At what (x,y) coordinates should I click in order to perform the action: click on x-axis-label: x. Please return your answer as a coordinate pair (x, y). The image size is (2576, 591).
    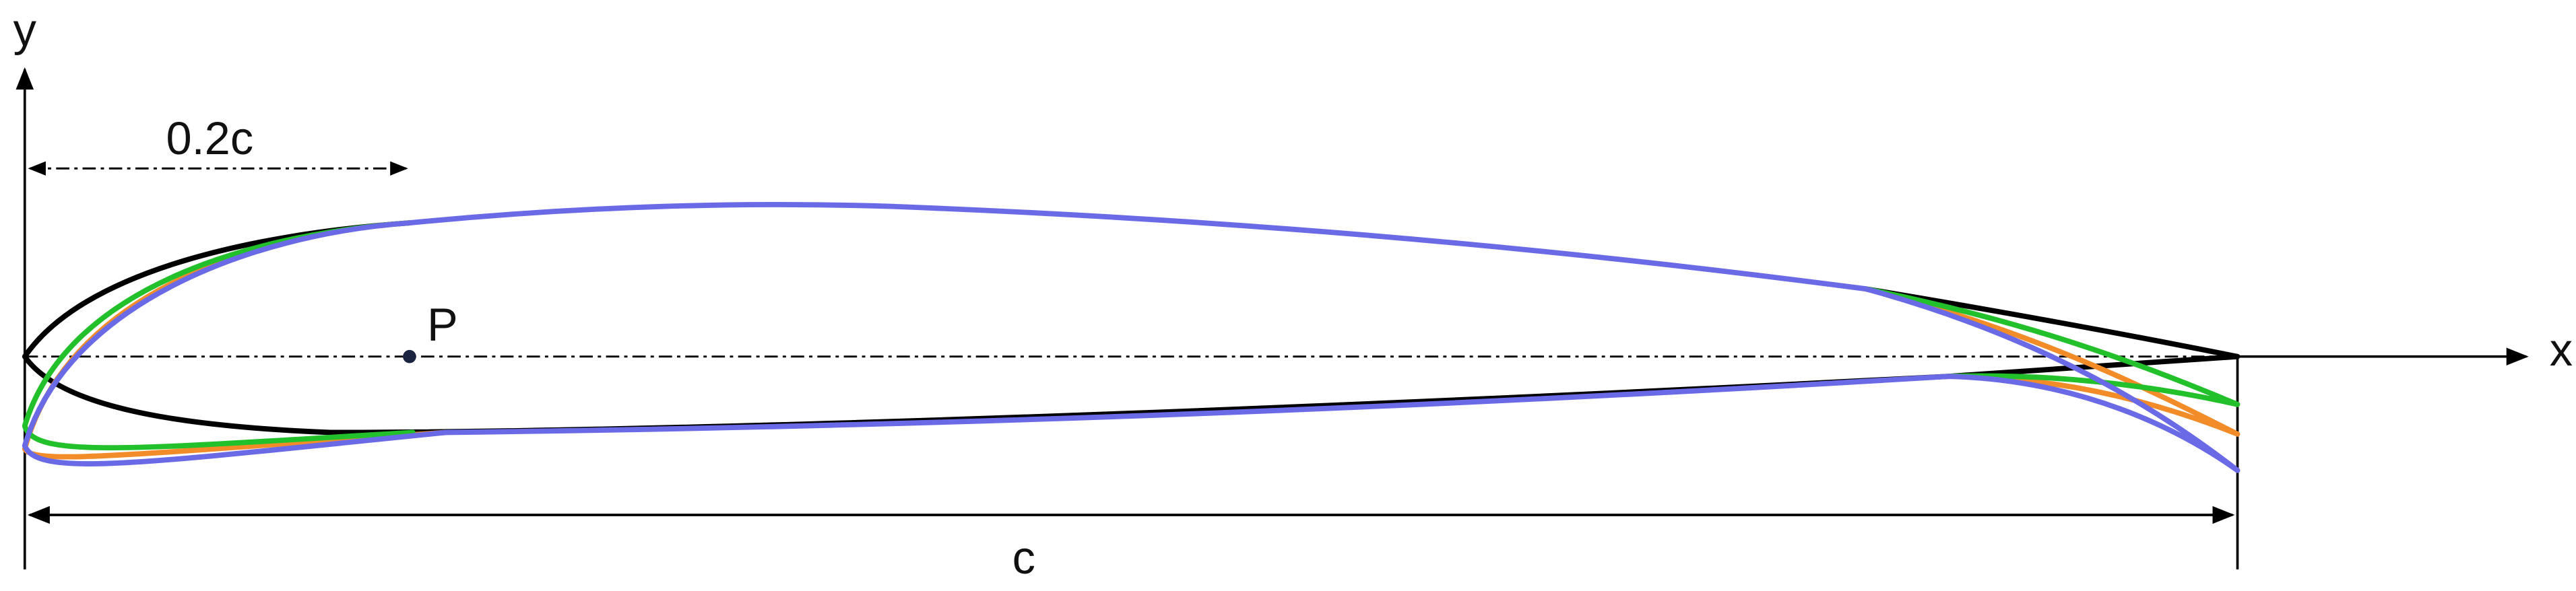
    Looking at the image, I should click on (2562, 350).